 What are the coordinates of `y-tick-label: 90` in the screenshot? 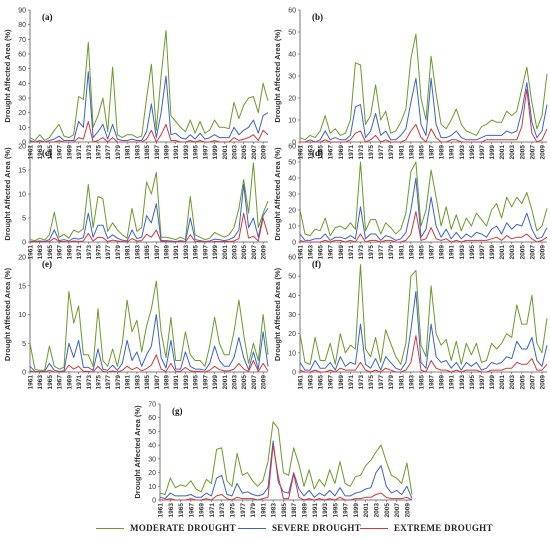 It's located at (22, 11).